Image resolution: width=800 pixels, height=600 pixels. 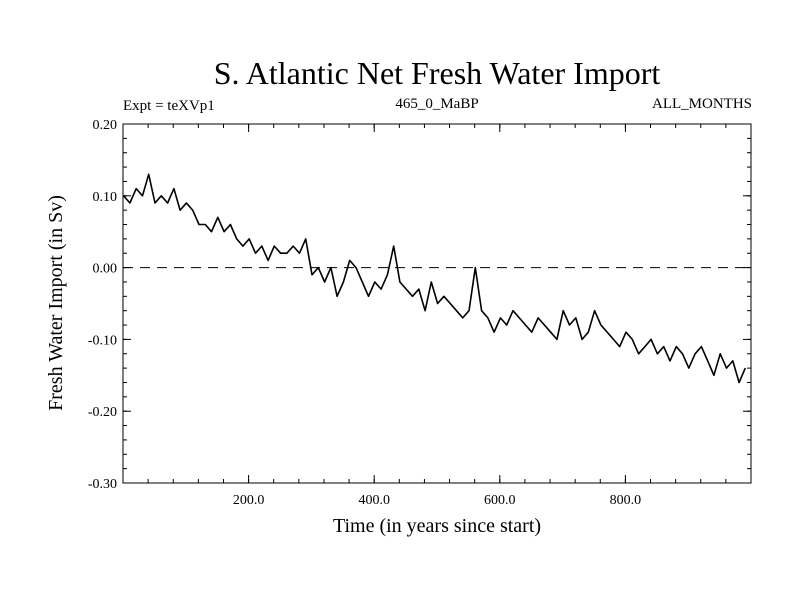 What do you see at coordinates (500, 500) in the screenshot?
I see `x-tick-label: 600.0` at bounding box center [500, 500].